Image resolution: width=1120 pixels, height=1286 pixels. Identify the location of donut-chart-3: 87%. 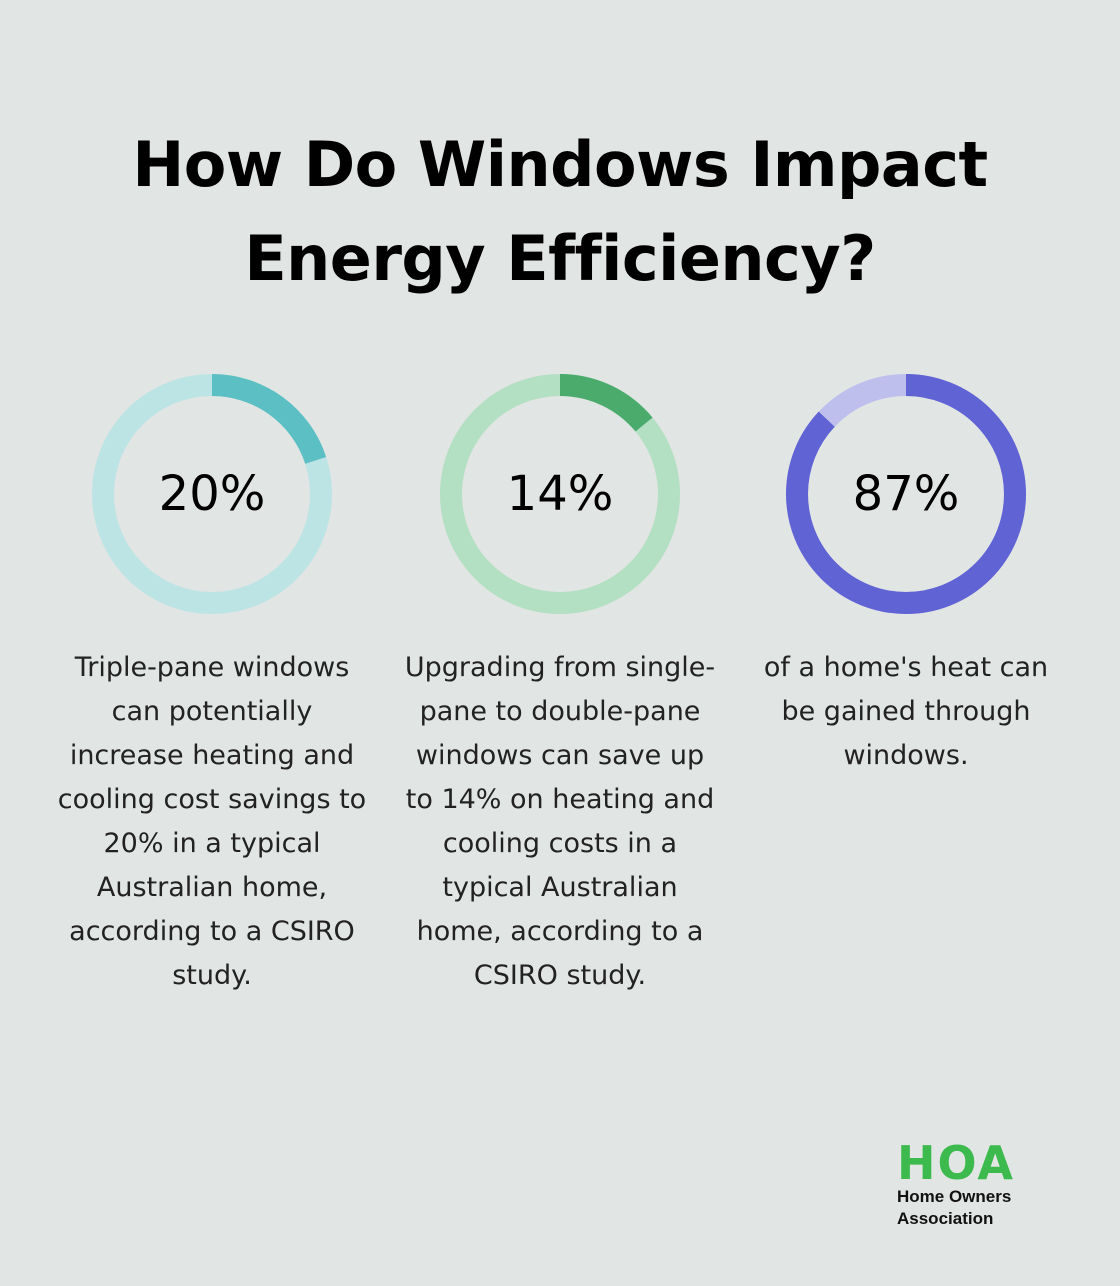
(906, 494).